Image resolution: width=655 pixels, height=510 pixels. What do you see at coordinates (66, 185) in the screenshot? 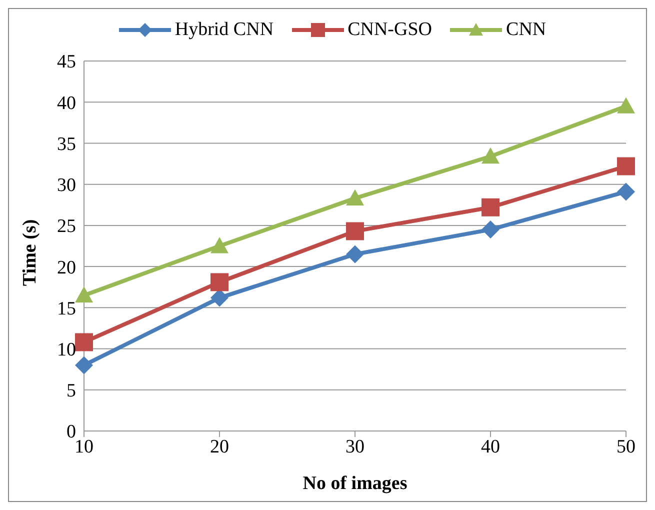
I see `y-tick-label: 30` at bounding box center [66, 185].